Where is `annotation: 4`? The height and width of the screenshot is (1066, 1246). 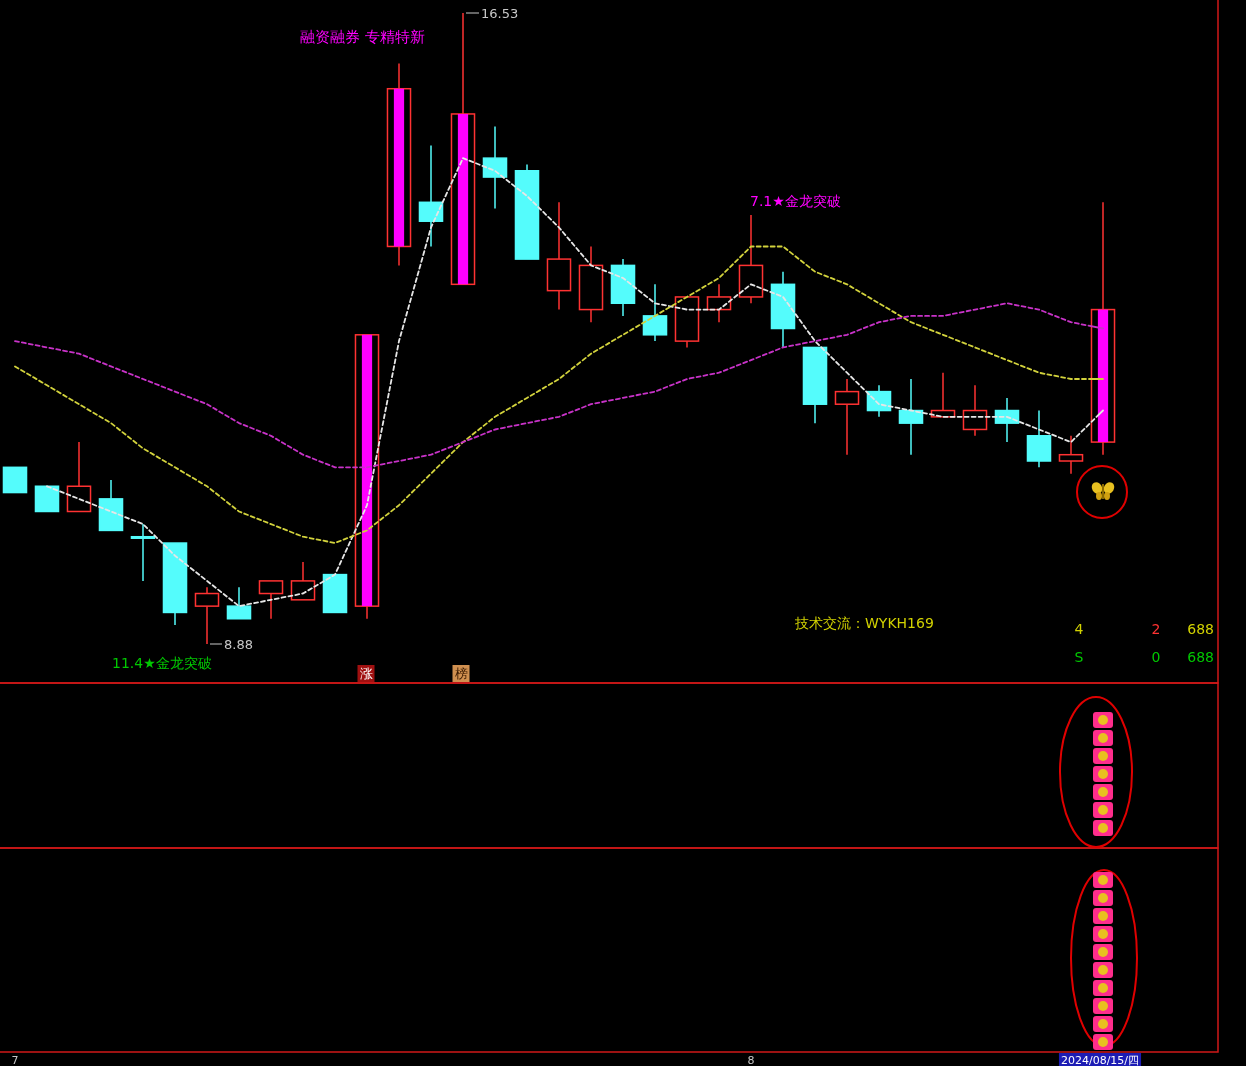 annotation: 4 is located at coordinates (1079, 629).